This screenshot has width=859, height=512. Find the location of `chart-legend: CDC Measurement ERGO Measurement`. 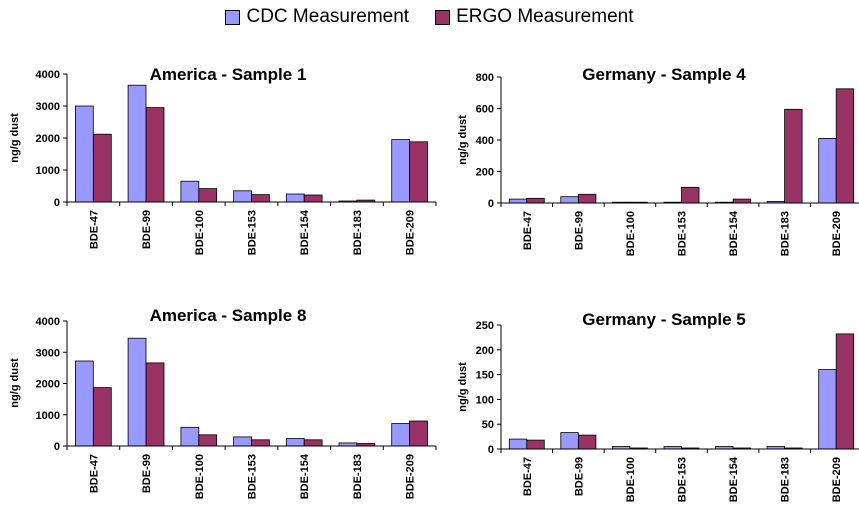

chart-legend: CDC Measurement ERGO Measurement is located at coordinates (429, 17).